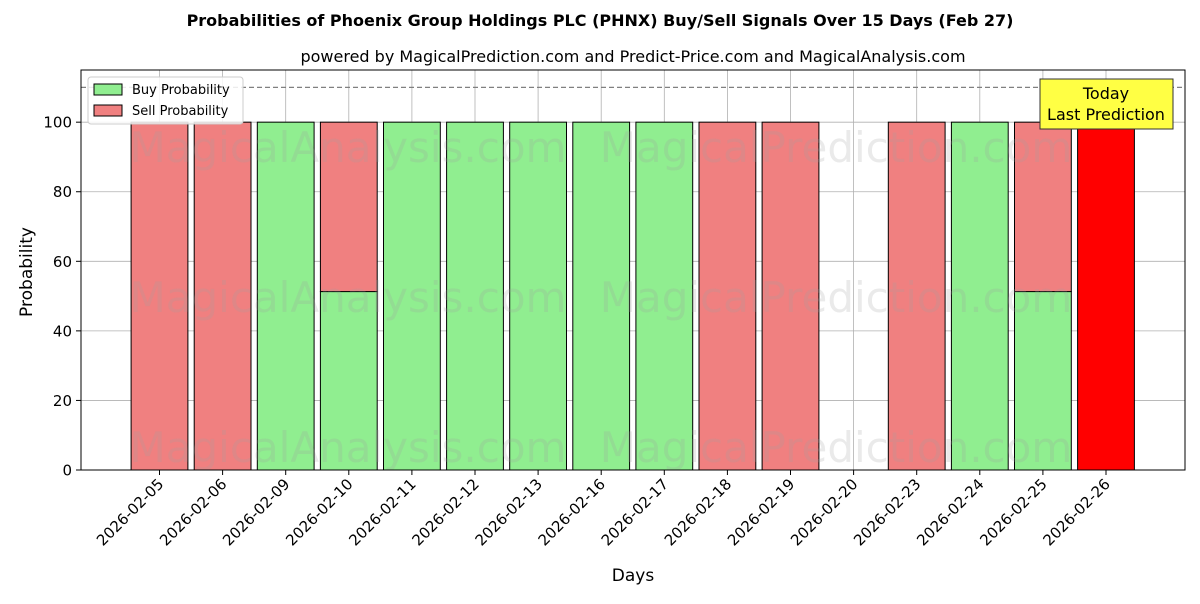  I want to click on x-tick-label: 2026-02-18, so click(698, 512).